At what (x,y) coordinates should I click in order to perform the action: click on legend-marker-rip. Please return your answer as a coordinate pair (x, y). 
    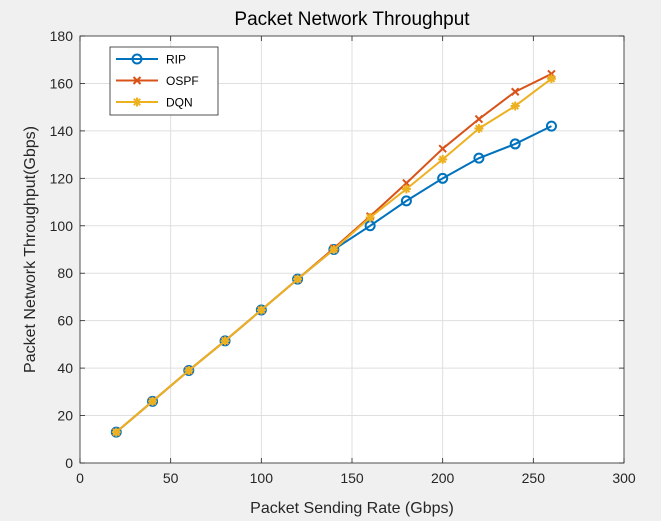
    Looking at the image, I should click on (137, 59).